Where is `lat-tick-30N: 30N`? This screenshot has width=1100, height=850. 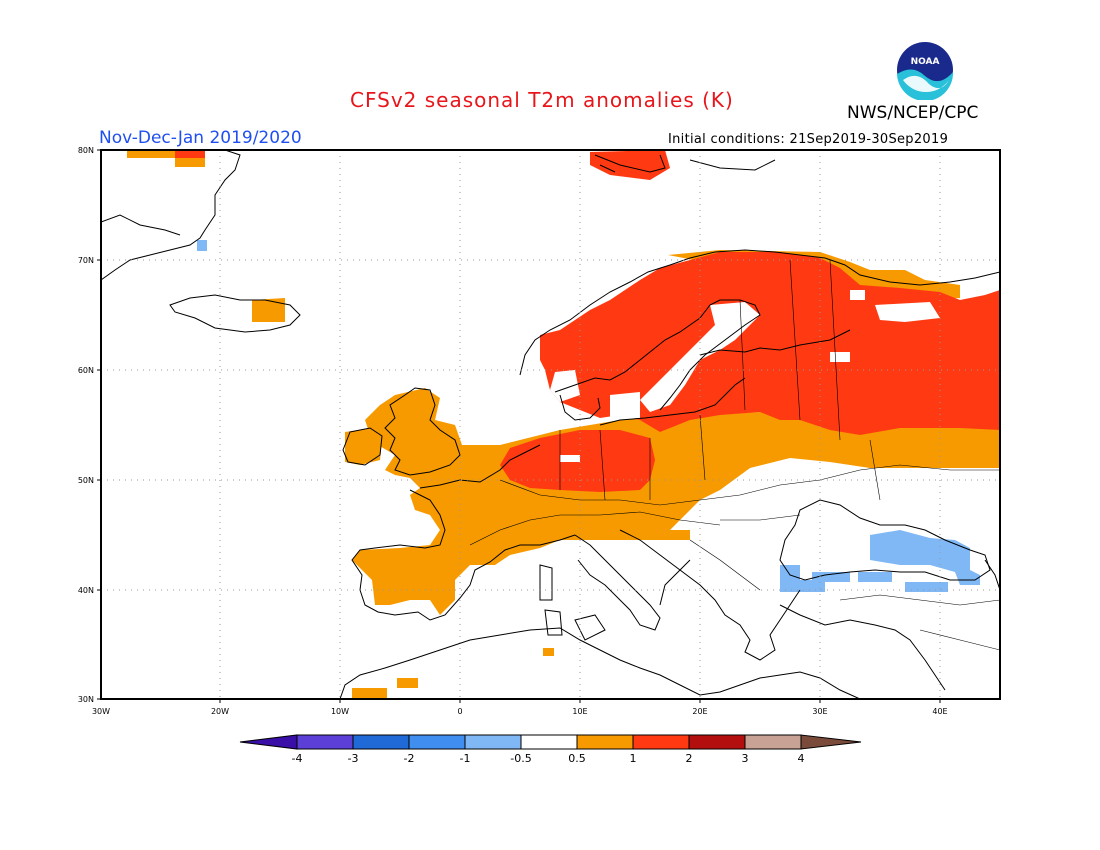
lat-tick-30N: 30N is located at coordinates (86, 699).